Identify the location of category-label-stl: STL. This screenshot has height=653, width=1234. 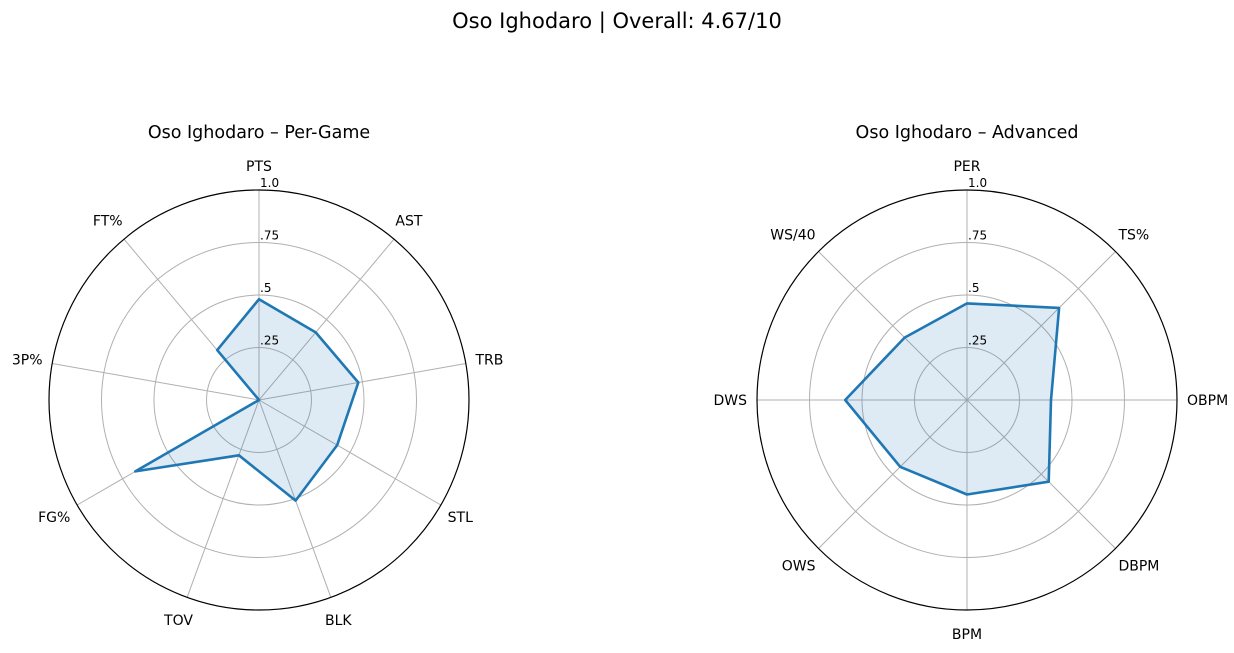
(460, 518).